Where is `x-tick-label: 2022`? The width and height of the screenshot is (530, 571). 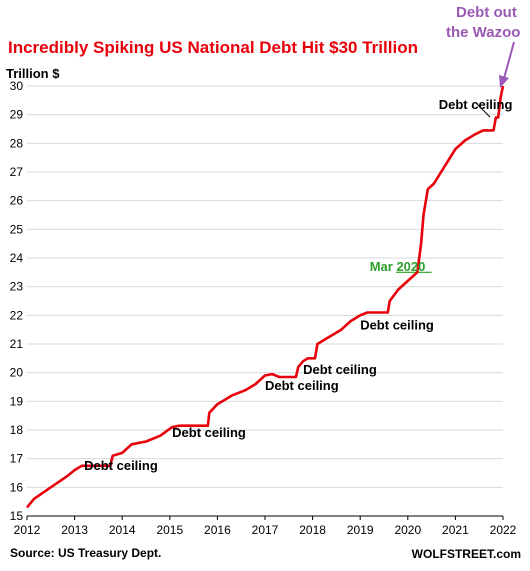
x-tick-label: 2022 is located at coordinates (503, 530).